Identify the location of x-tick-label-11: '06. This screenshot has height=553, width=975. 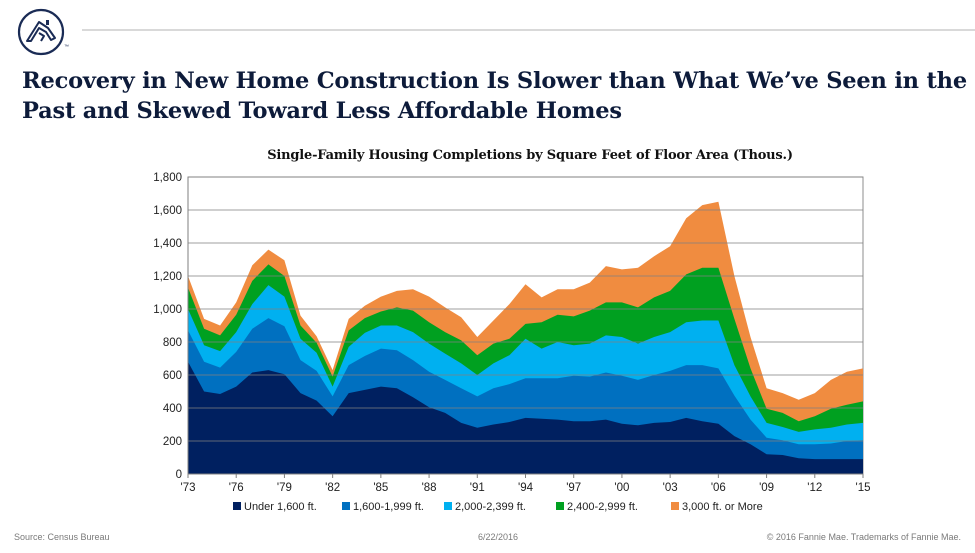
(718, 488).